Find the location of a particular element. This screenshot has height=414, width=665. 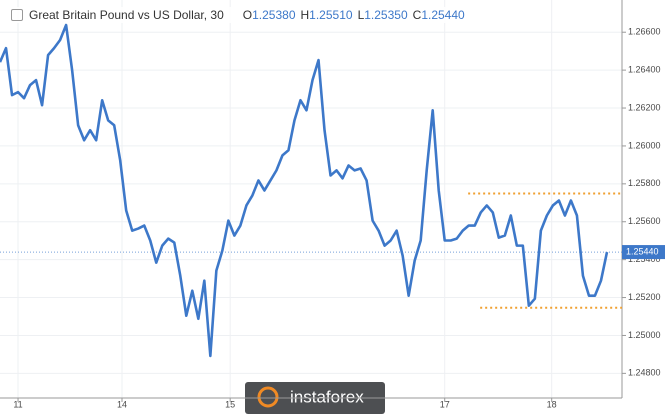

ohlc-value: 1.25440 is located at coordinates (443, 15).